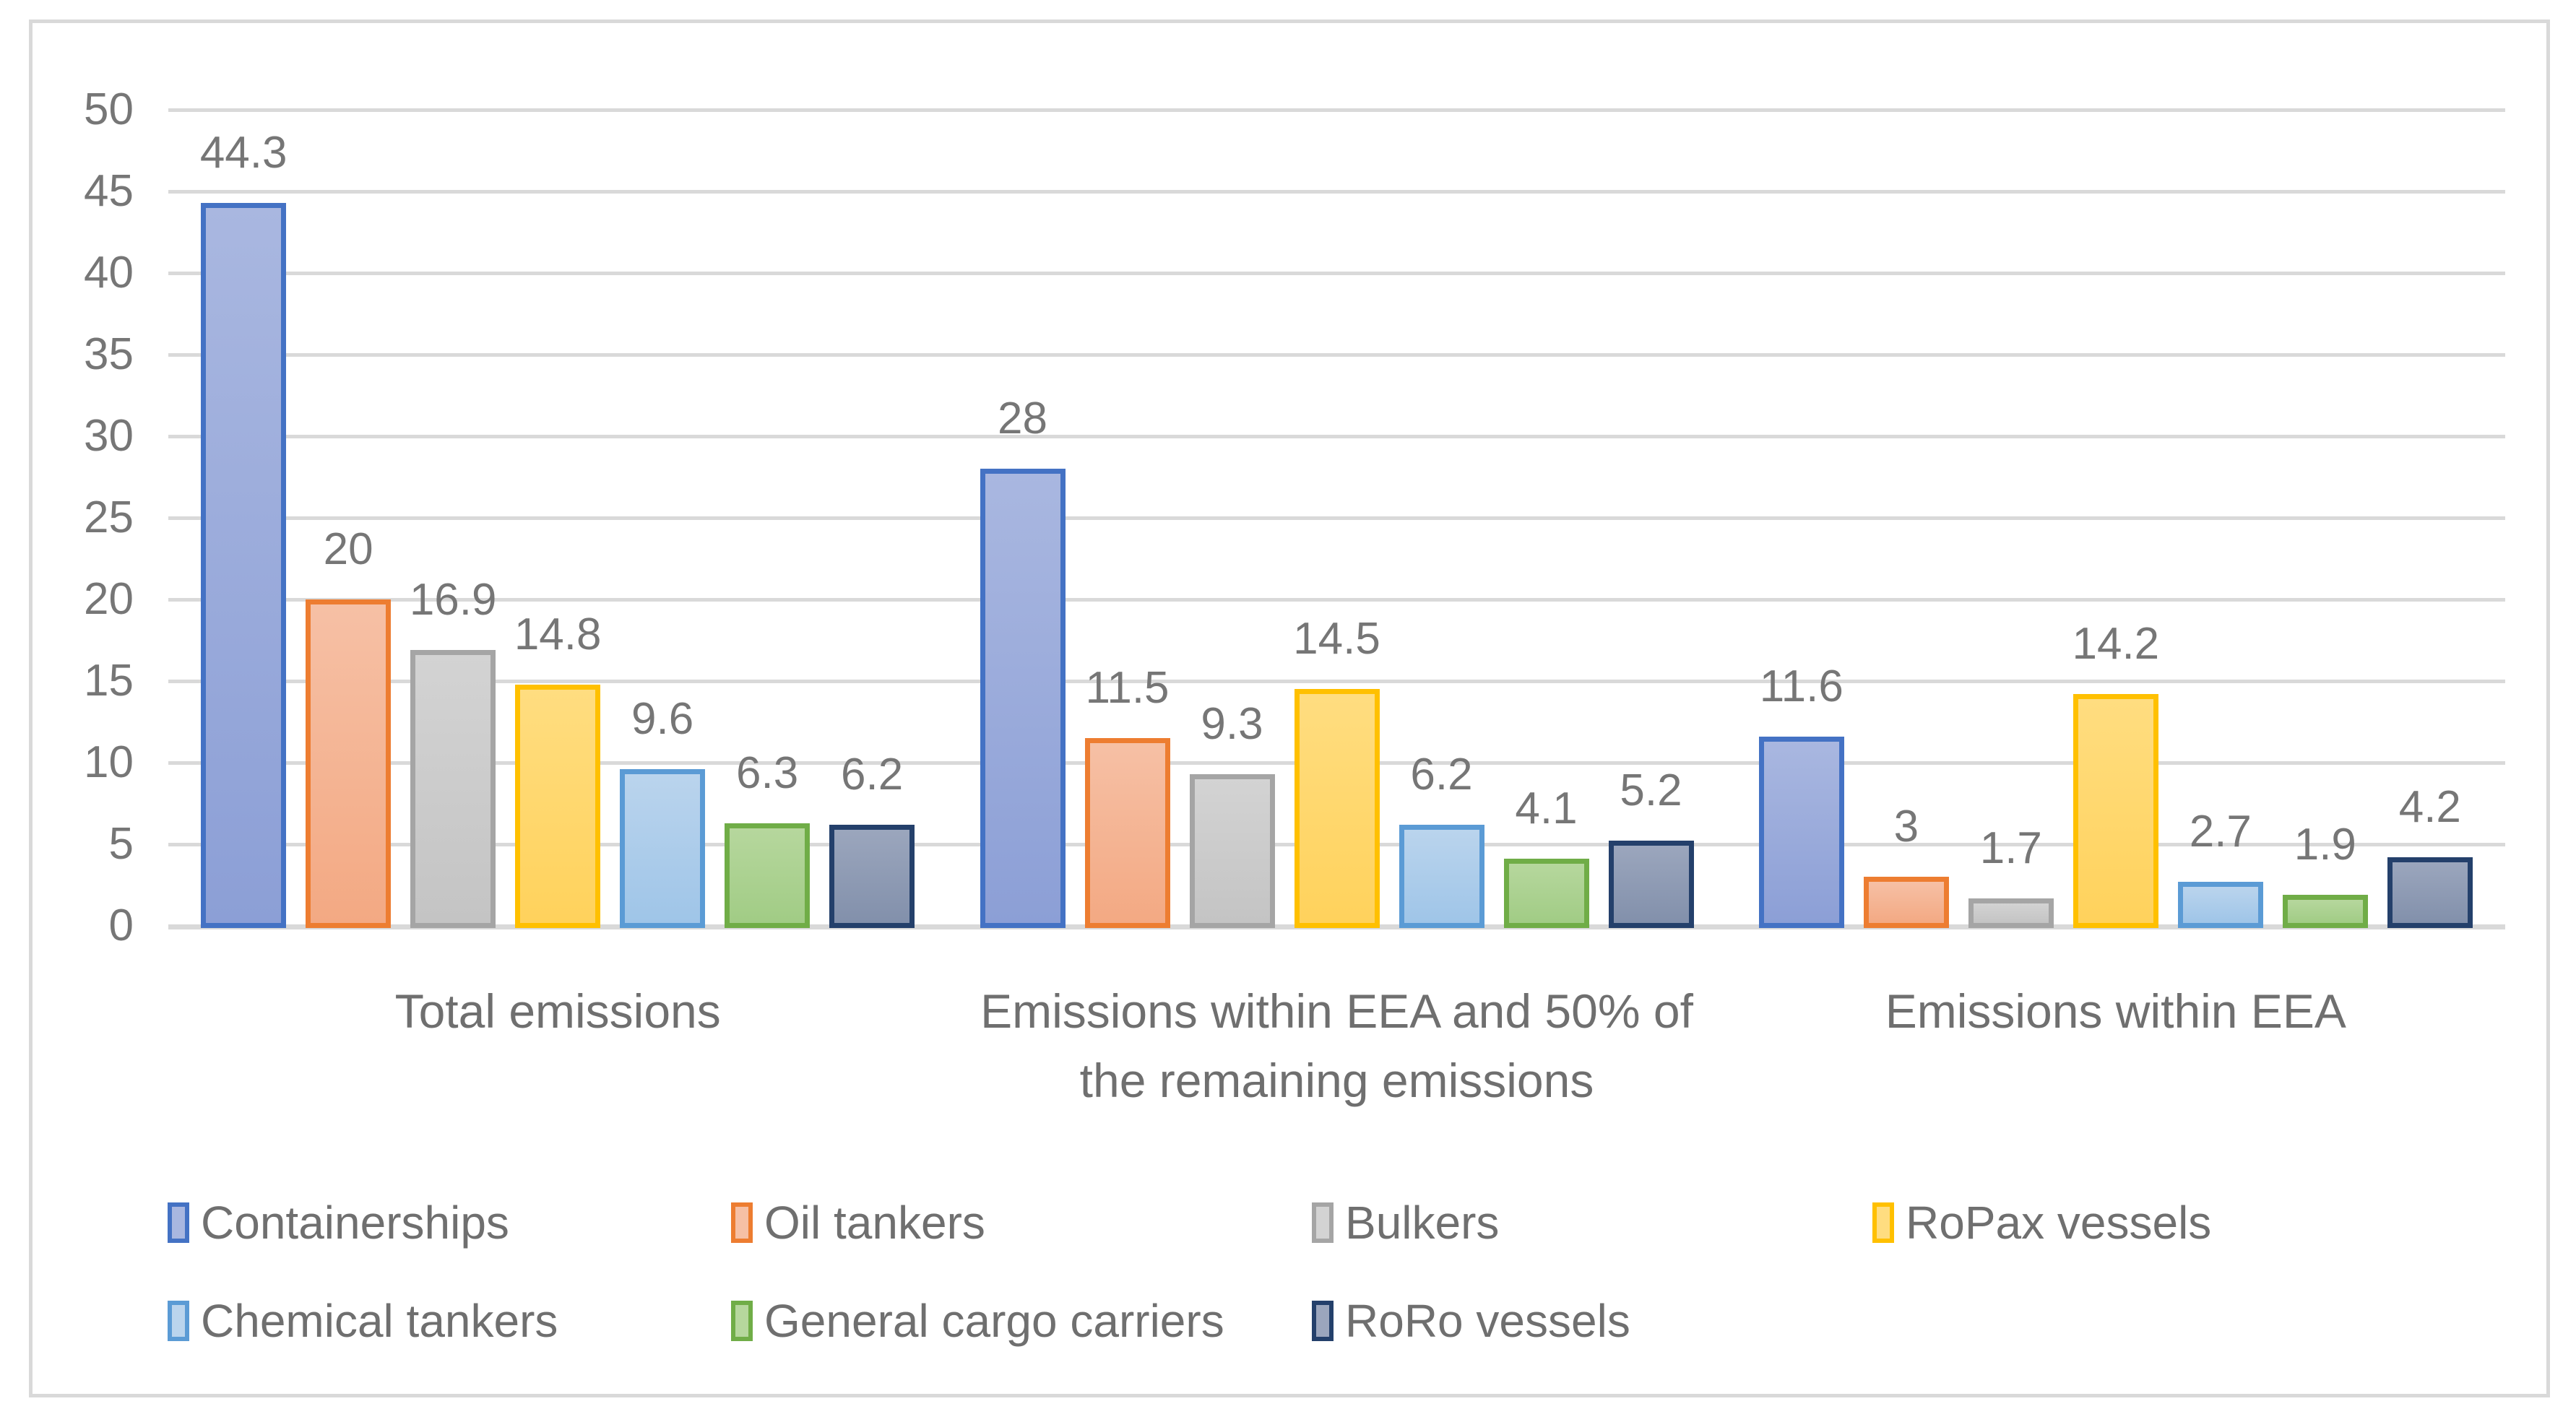  Describe the element at coordinates (453, 600) in the screenshot. I see `data-label: 16.9` at that location.